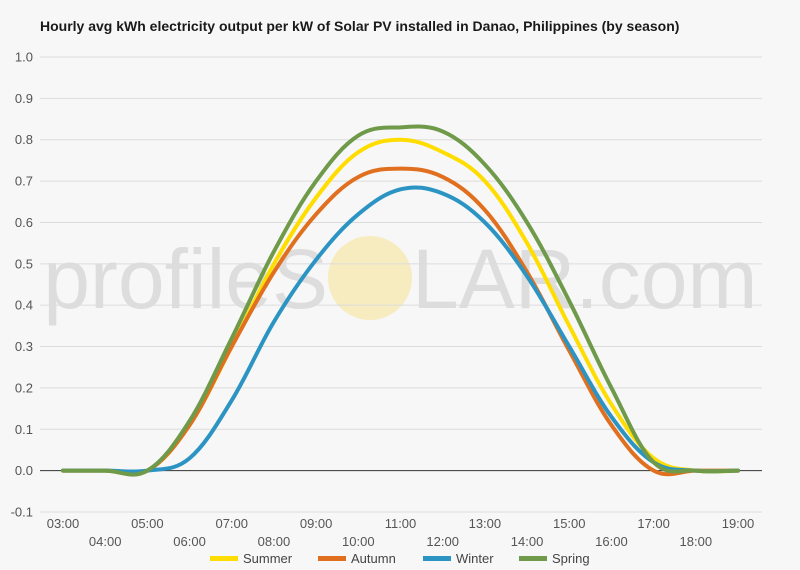 The height and width of the screenshot is (570, 800). Describe the element at coordinates (22, 285) in the screenshot. I see `y-axis: -0.1 0.0 0.1 0.2 0.3 0.4 0.5 0.6 0.7 0.8 0.9 1.0` at that location.